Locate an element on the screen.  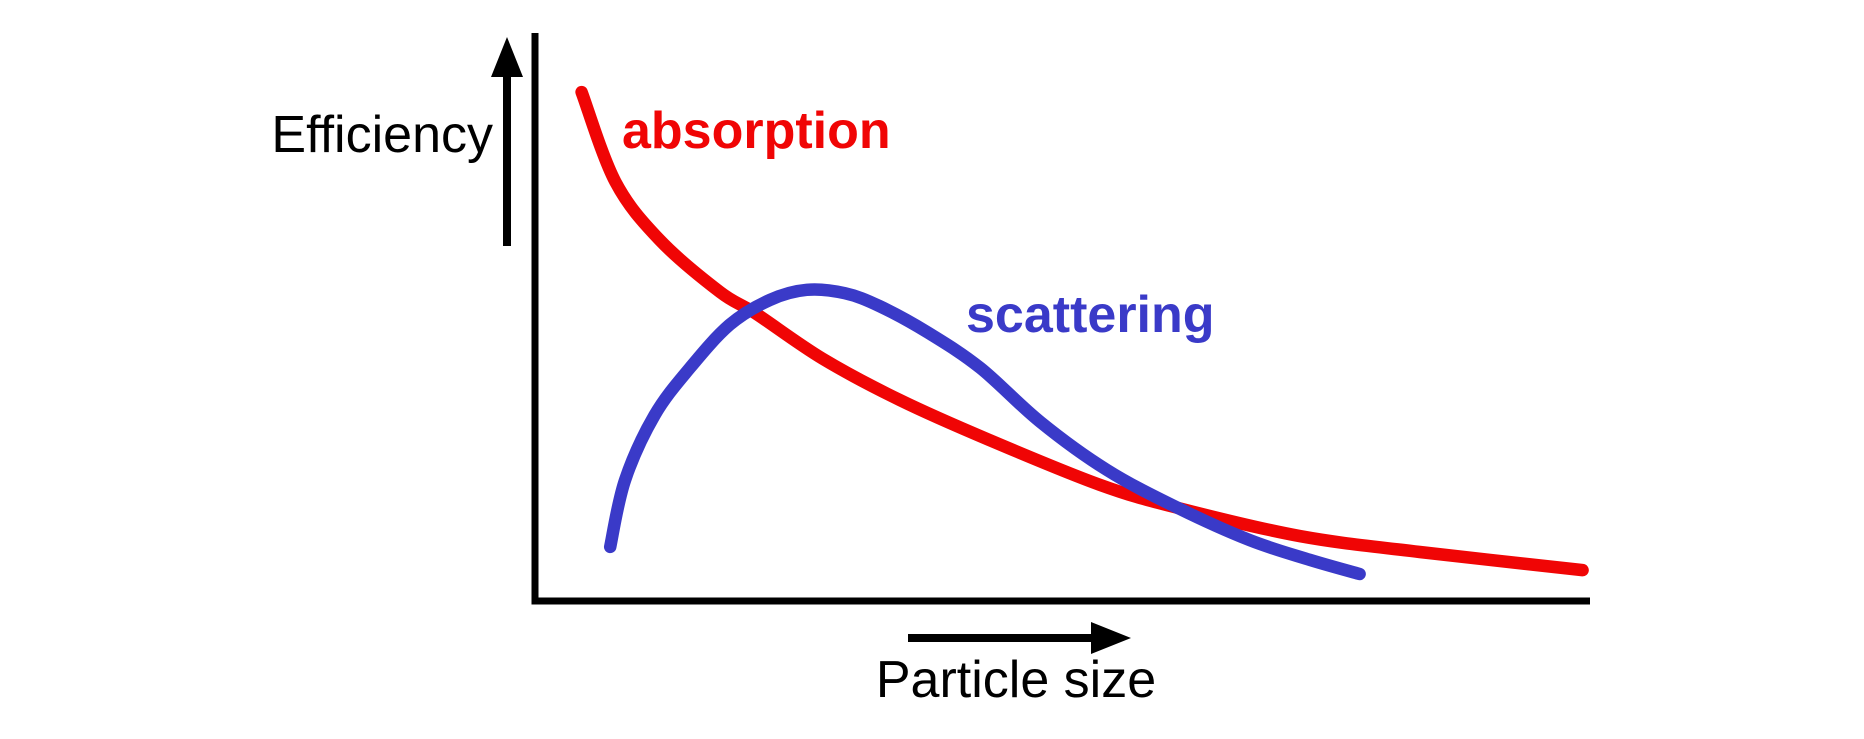
scattering-curve-label: scattering is located at coordinates (1090, 315).